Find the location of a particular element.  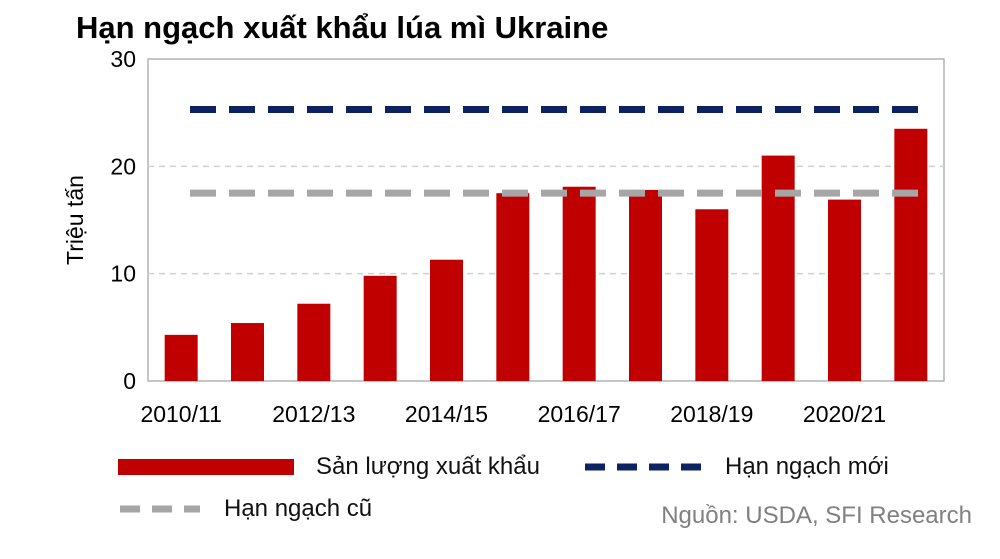

chart-title: Hạn ngạch xuất khẩu lúa mì Ukraine is located at coordinates (342, 27).